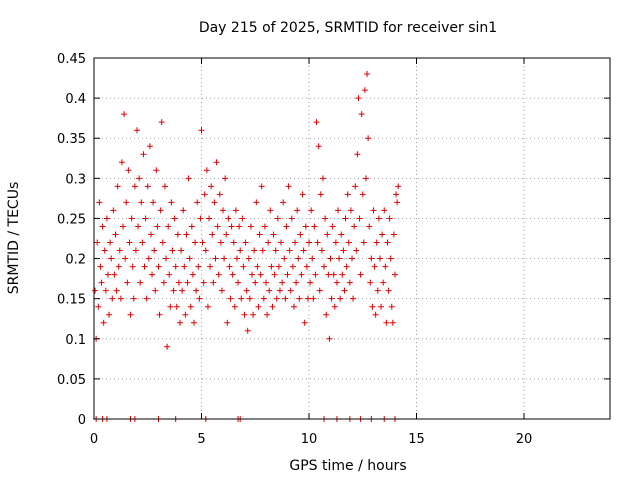  I want to click on x-tick-label: 20, so click(524, 439).